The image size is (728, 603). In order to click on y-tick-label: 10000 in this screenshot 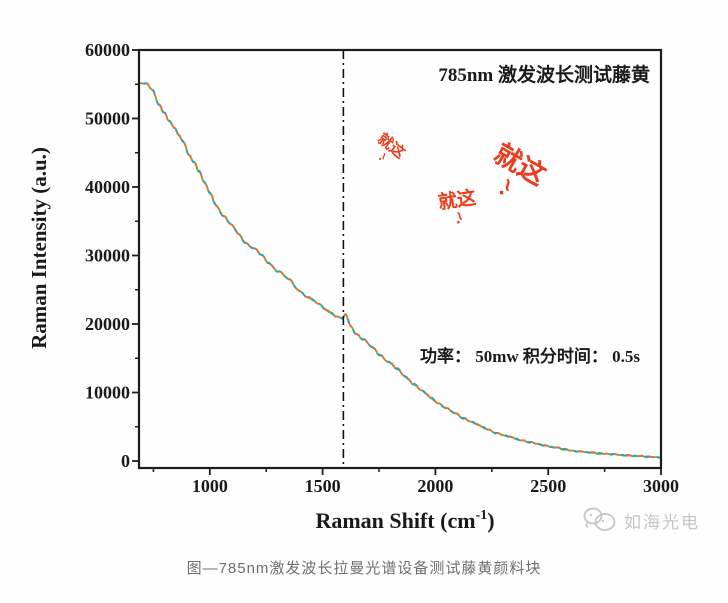, I will do `click(107, 393)`.